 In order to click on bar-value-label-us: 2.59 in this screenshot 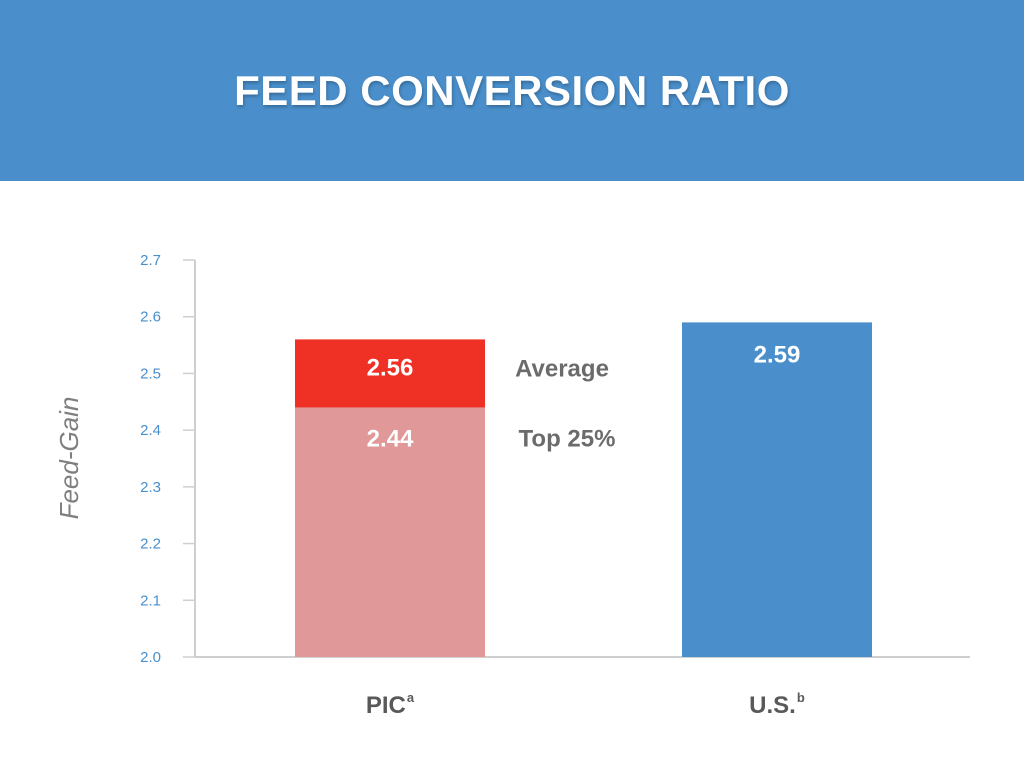, I will do `click(777, 354)`.